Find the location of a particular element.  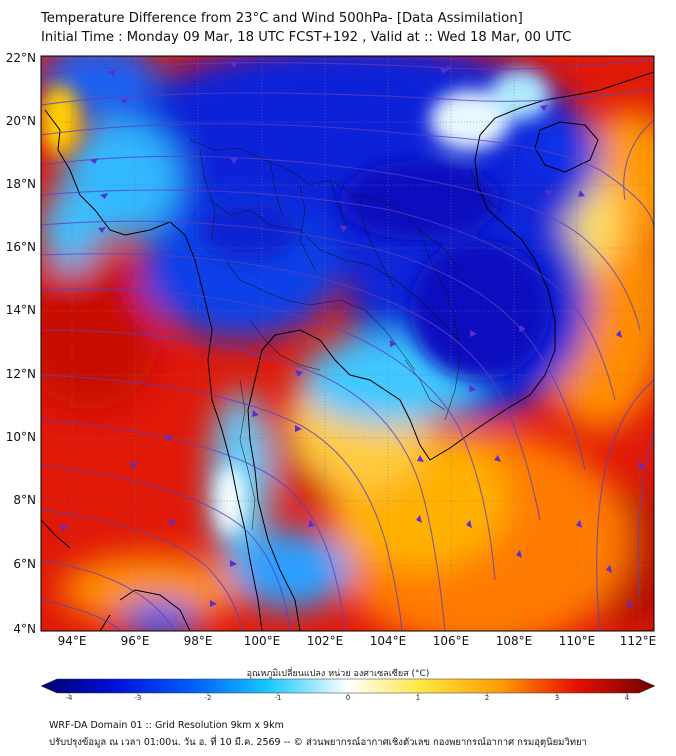

lat-label: 12°N is located at coordinates (20, 374).